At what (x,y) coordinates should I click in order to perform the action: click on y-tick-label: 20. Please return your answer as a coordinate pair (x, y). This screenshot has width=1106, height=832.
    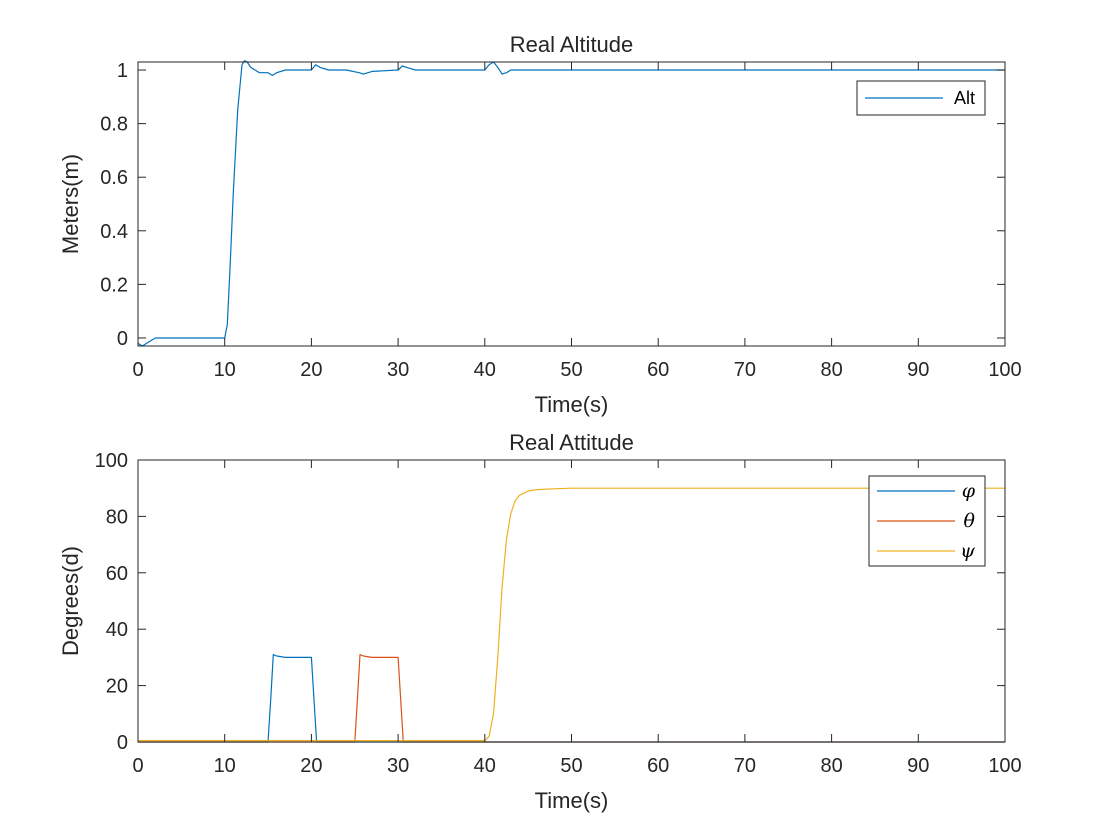
    Looking at the image, I should click on (117, 687).